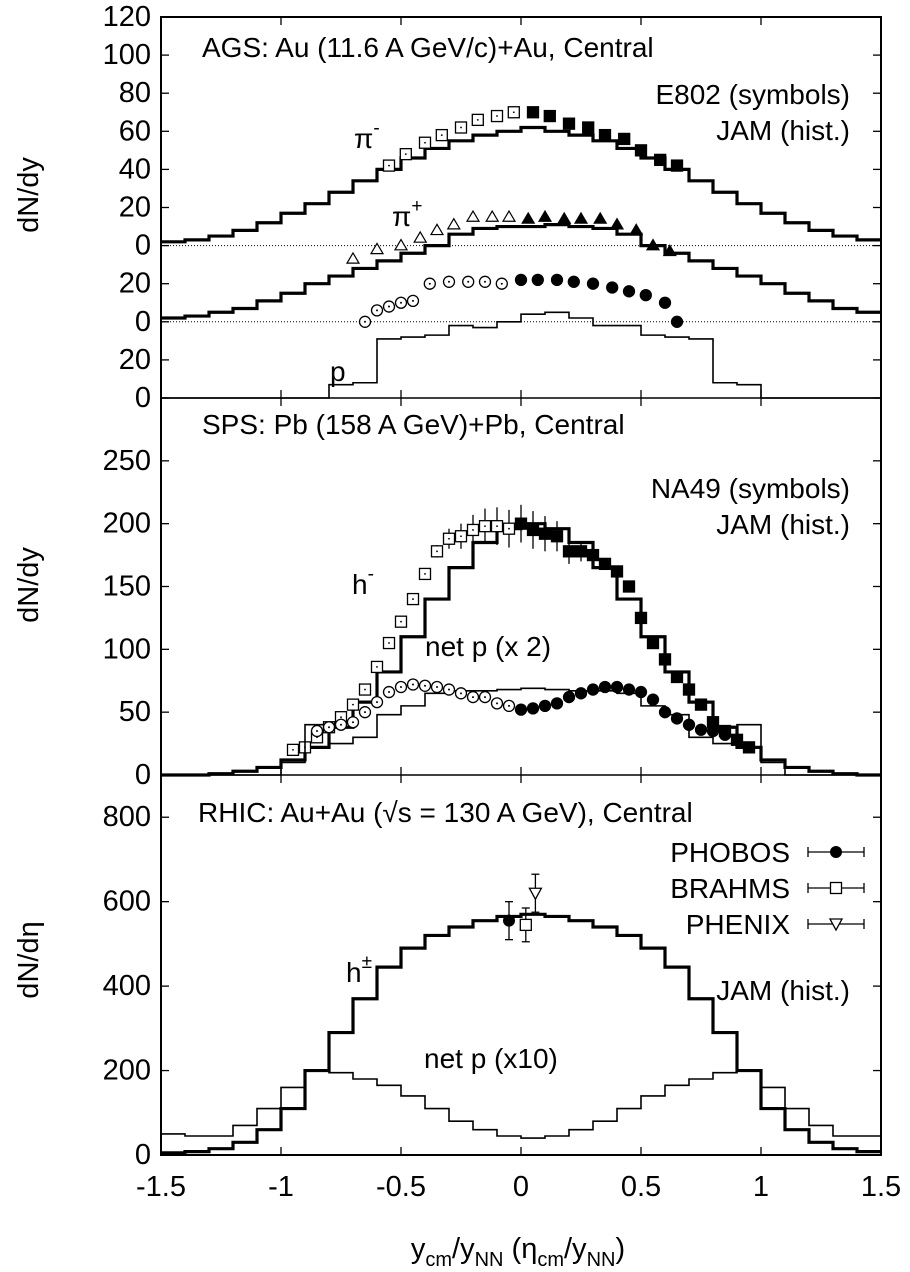  What do you see at coordinates (127, 524) in the screenshot?
I see `y-tick-label: 200` at bounding box center [127, 524].